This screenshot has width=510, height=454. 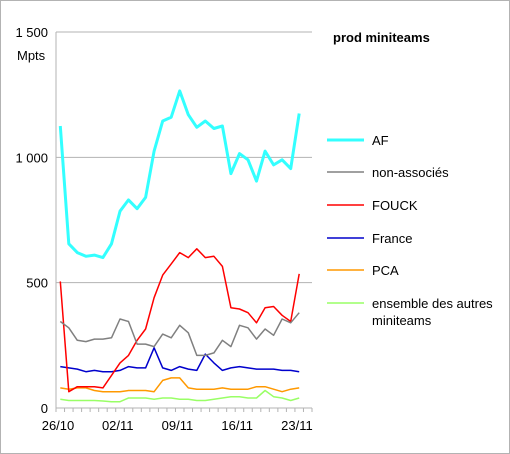 What do you see at coordinates (395, 205) in the screenshot?
I see `legend-label-fouck: FOUCK` at bounding box center [395, 205].